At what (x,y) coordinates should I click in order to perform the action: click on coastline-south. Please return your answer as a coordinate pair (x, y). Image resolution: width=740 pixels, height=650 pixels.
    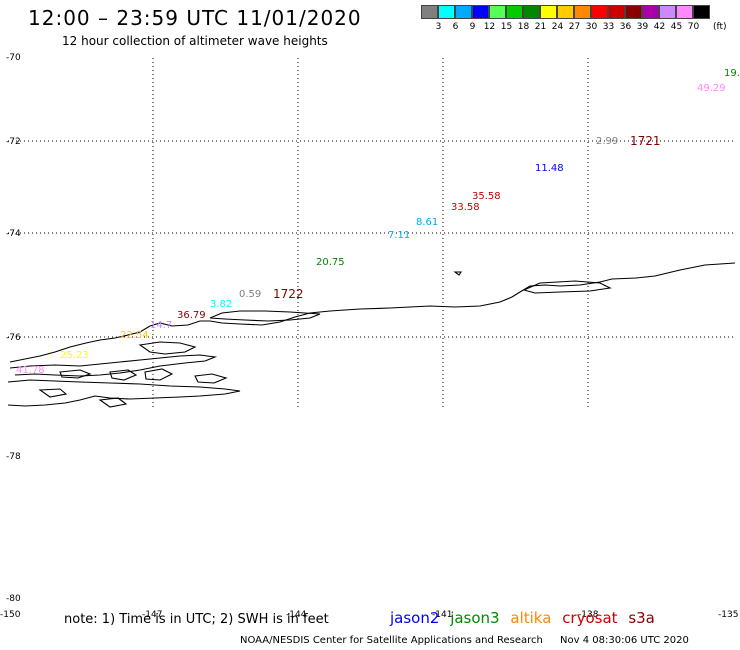
    Looking at the image, I should click on (124, 393).